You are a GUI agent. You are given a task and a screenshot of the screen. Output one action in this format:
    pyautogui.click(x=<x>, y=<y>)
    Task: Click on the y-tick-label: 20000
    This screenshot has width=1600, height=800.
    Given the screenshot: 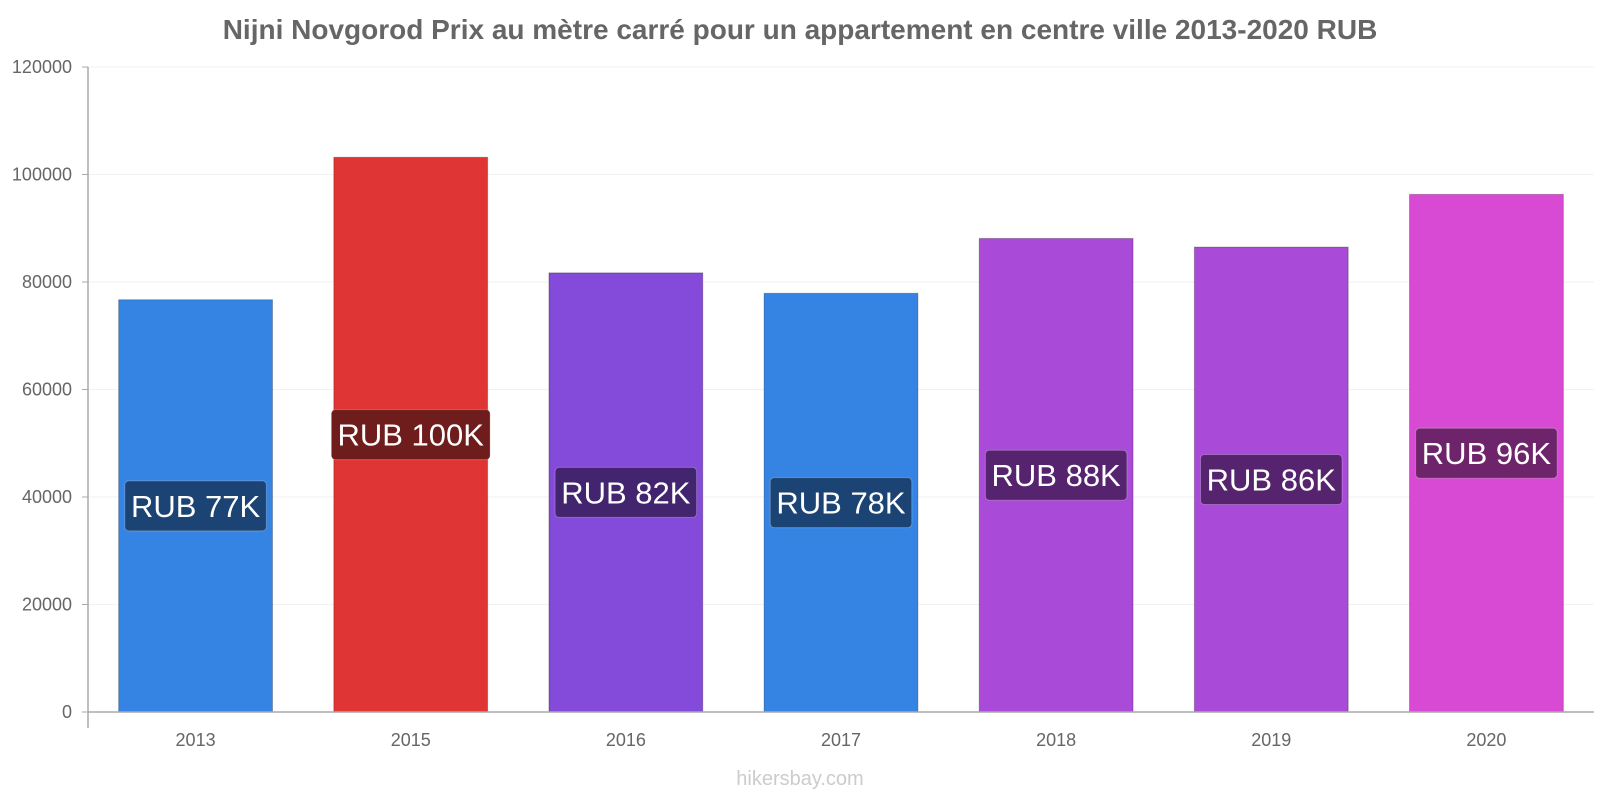 What is the action you would take?
    pyautogui.click(x=47, y=605)
    